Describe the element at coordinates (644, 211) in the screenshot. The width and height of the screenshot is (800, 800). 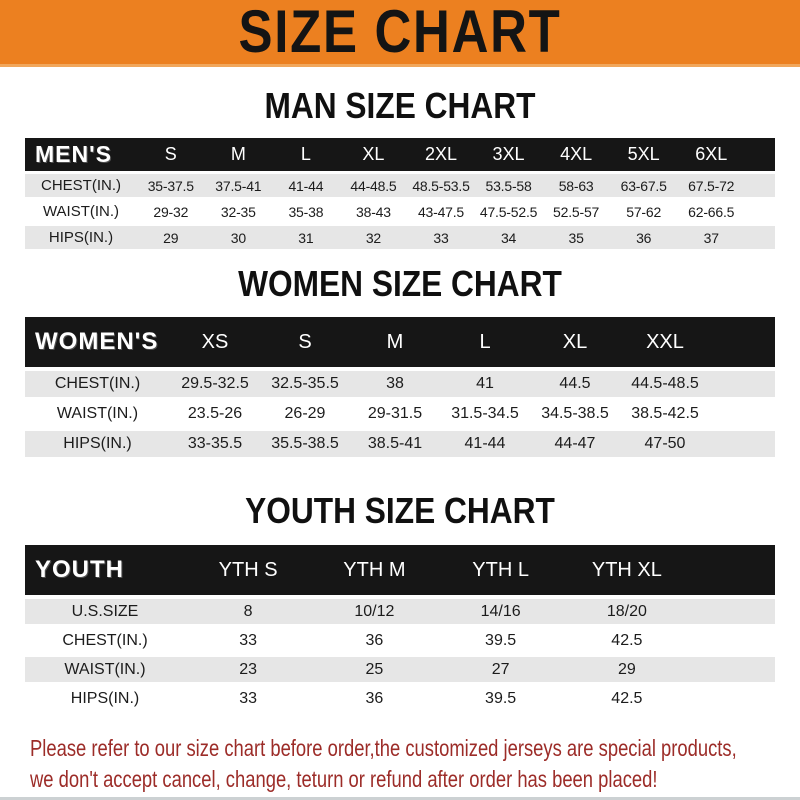
I see `size-value: 57-62` at that location.